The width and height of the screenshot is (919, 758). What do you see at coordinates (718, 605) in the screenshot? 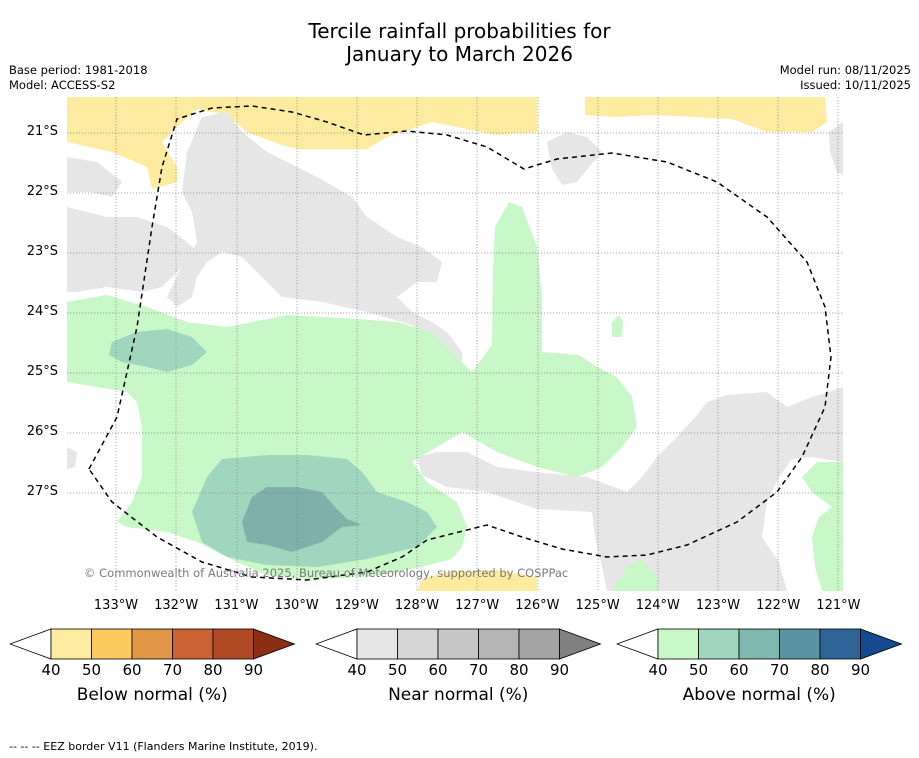
I see `longitude-label: 123°W` at bounding box center [718, 605].